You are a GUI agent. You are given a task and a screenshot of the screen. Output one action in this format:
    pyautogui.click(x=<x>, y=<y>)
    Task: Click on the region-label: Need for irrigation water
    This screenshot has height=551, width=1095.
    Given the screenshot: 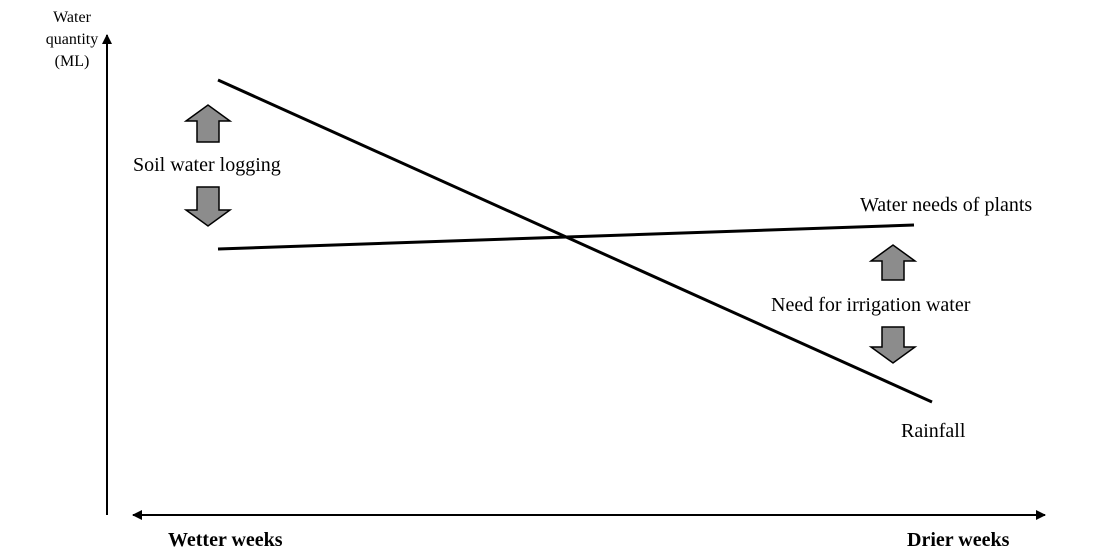 What is the action you would take?
    pyautogui.click(x=871, y=305)
    